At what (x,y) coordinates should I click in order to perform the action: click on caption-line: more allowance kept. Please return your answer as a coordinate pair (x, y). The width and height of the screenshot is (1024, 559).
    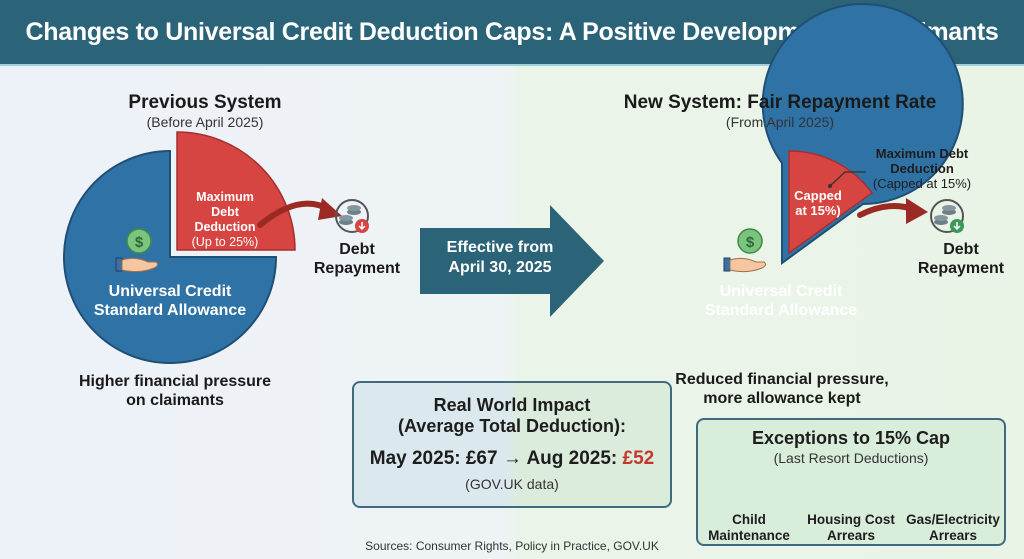
    Looking at the image, I should click on (782, 398).